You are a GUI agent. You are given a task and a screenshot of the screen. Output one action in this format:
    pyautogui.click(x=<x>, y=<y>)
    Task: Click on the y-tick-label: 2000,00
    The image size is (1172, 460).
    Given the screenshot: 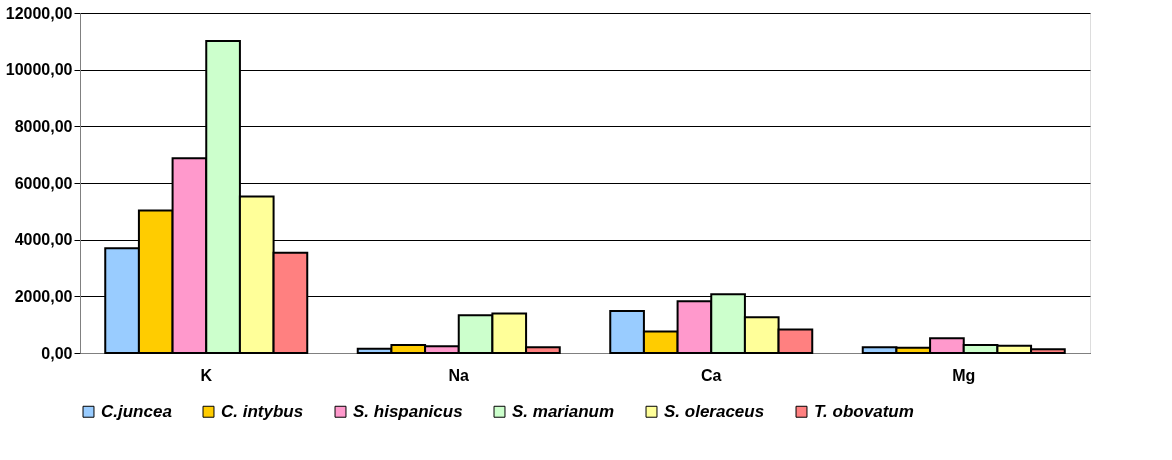 What is the action you would take?
    pyautogui.click(x=43, y=296)
    